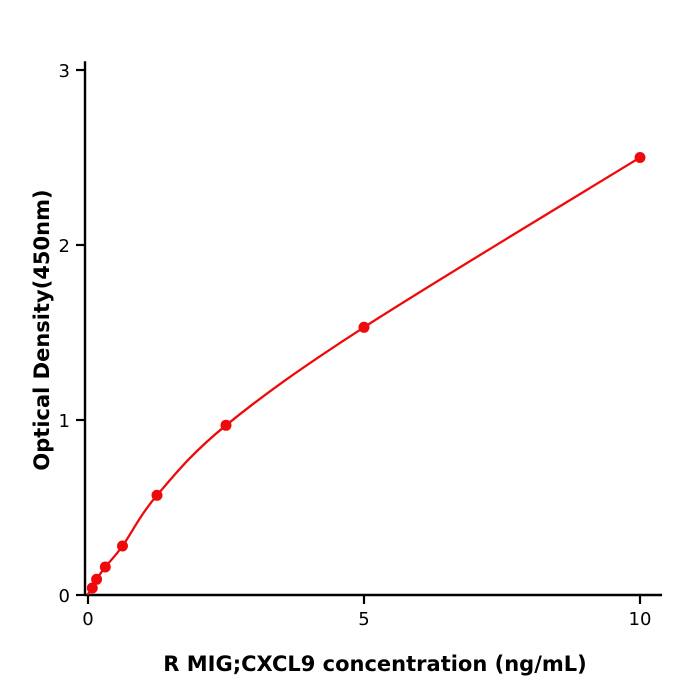 The image size is (700, 700). I want to click on y-tick-label: 1, so click(64, 421).